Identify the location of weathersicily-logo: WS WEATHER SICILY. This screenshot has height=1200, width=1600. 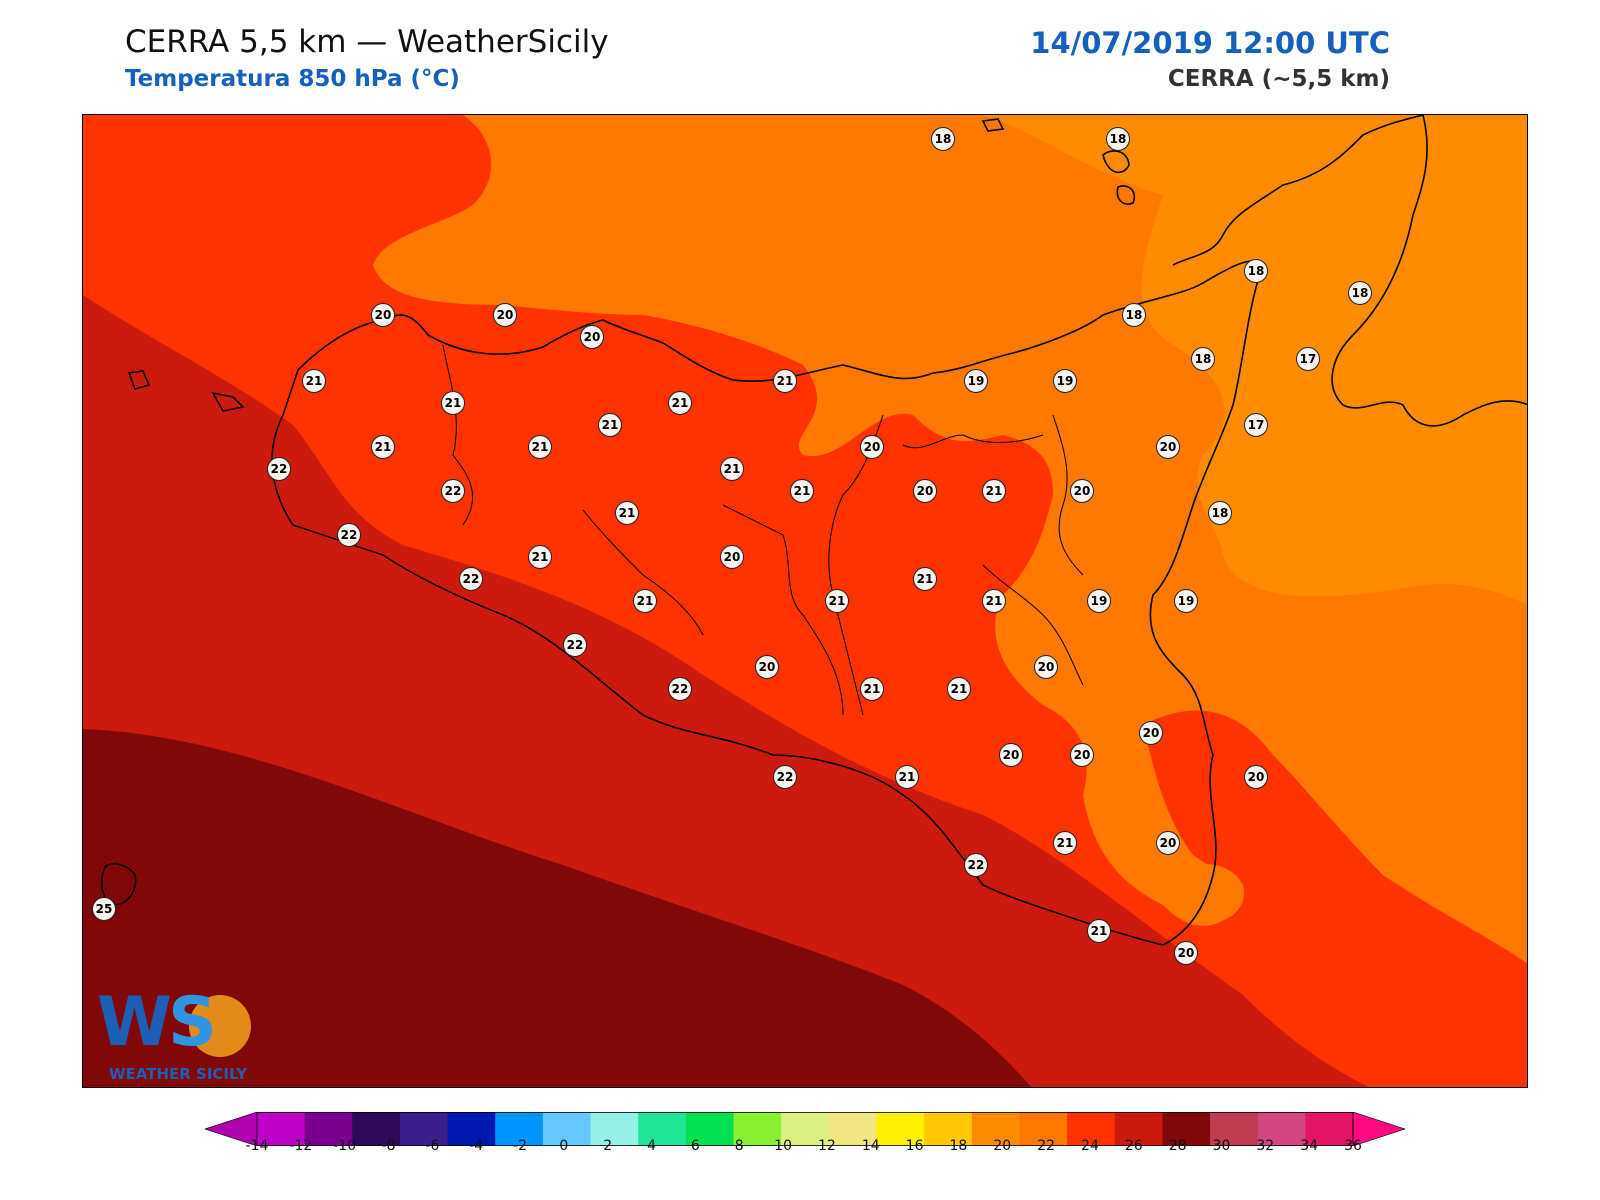
(177, 1033).